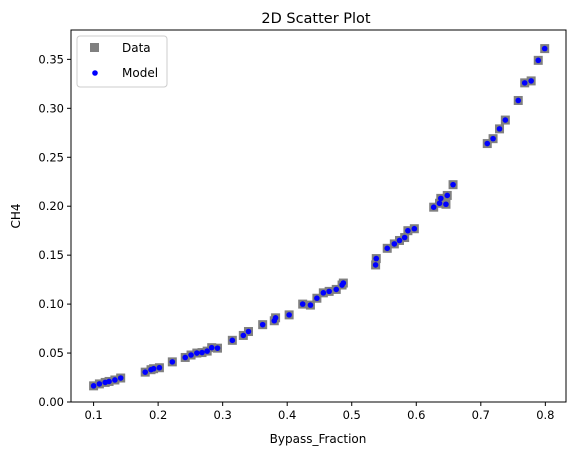 The image size is (576, 455). I want to click on legend-label-model: Model, so click(140, 73).